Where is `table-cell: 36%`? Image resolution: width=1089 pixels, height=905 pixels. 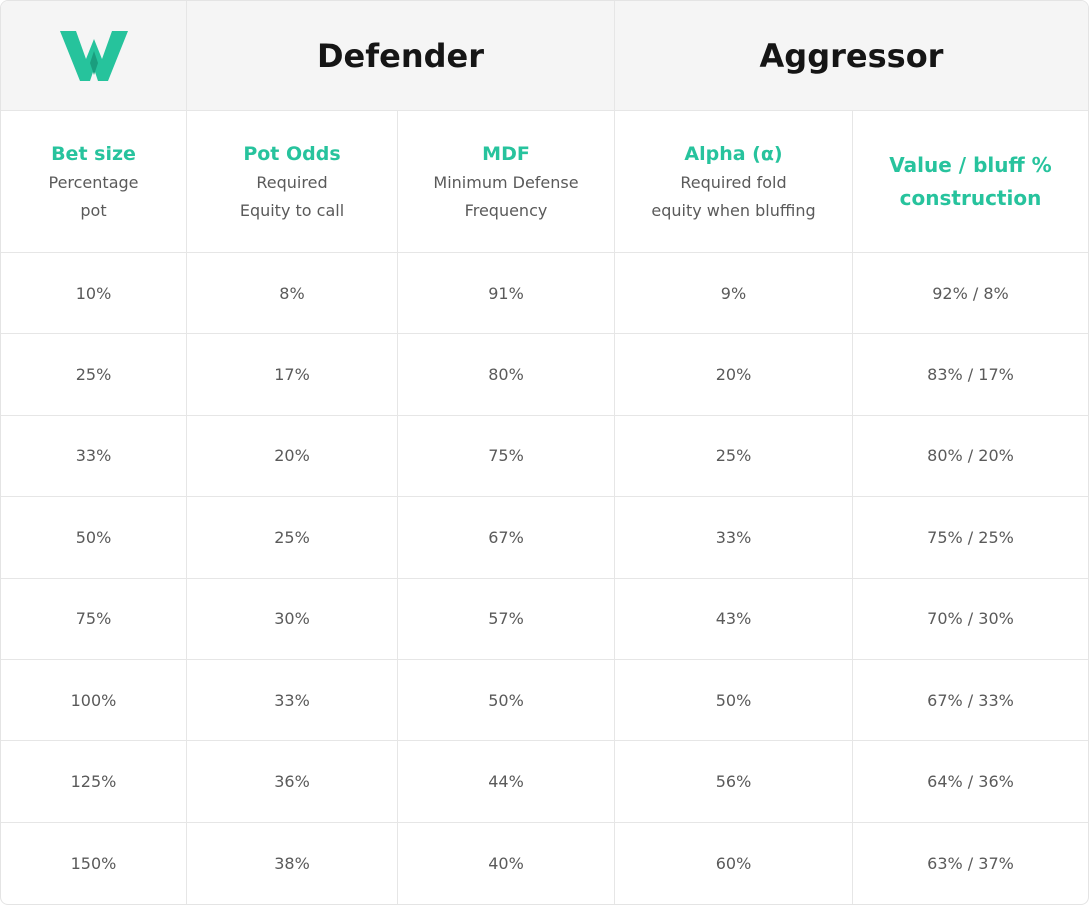 table-cell: 36% is located at coordinates (292, 782).